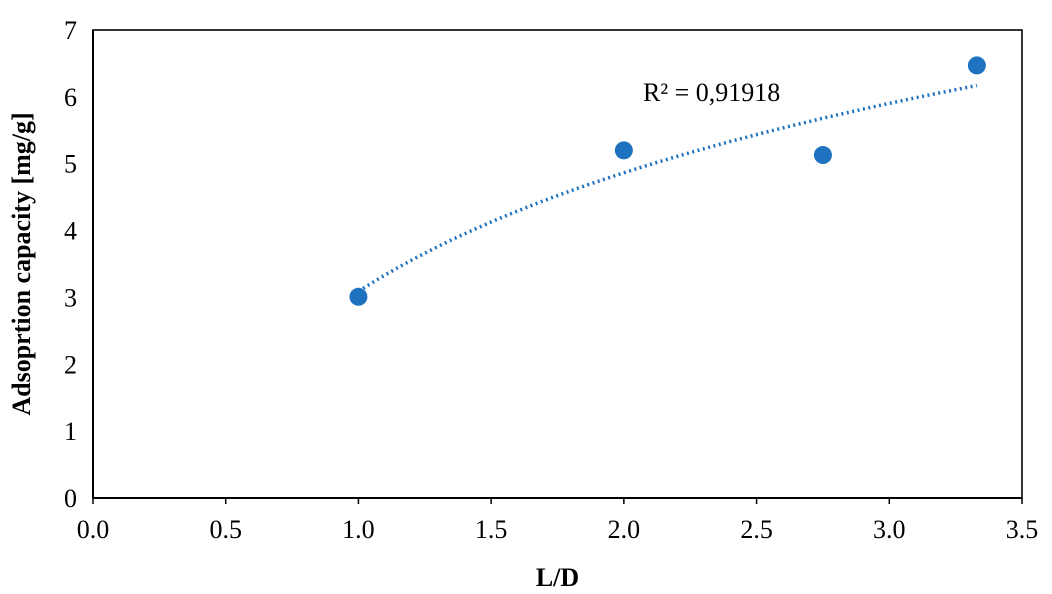  What do you see at coordinates (70, 364) in the screenshot?
I see `y-tick-label: 2` at bounding box center [70, 364].